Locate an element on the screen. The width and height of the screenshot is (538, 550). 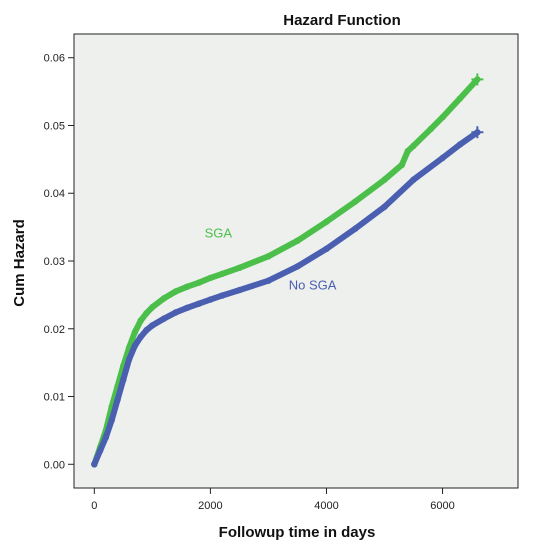
y-axis-label: Cum Hazard is located at coordinates (19, 263).